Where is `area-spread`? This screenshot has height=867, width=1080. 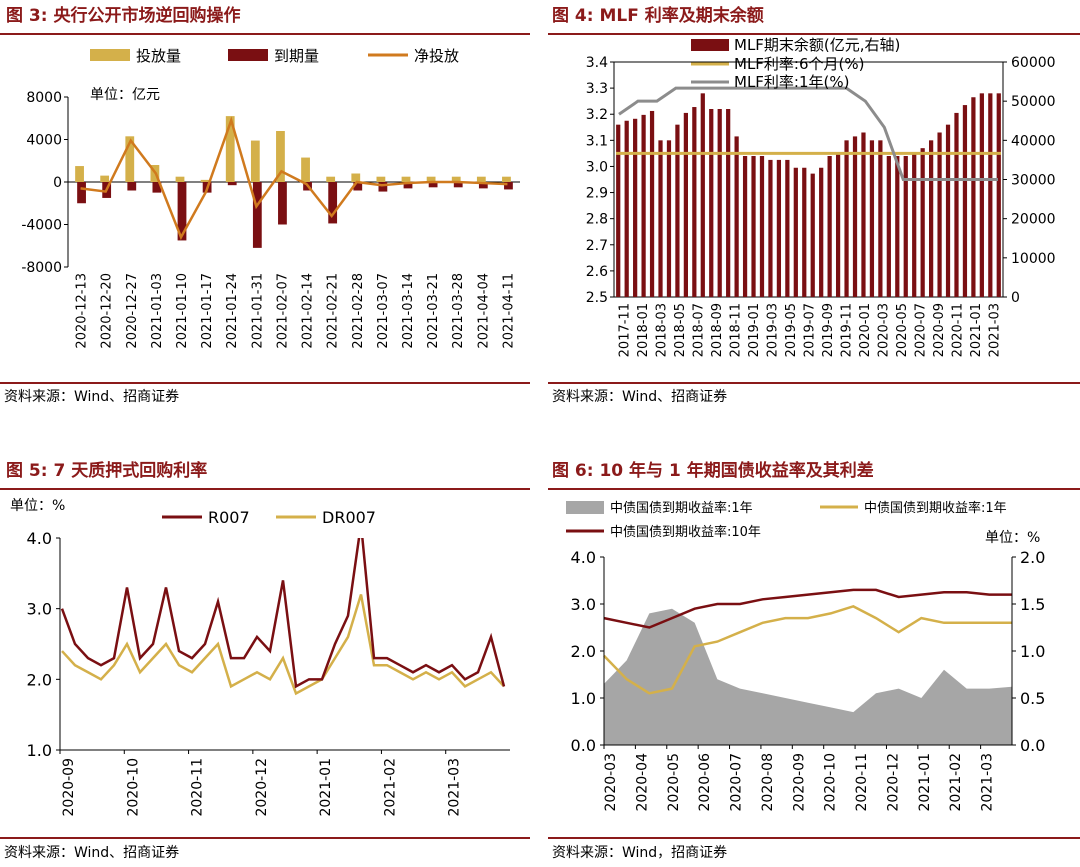
area-spread is located at coordinates (808, 676).